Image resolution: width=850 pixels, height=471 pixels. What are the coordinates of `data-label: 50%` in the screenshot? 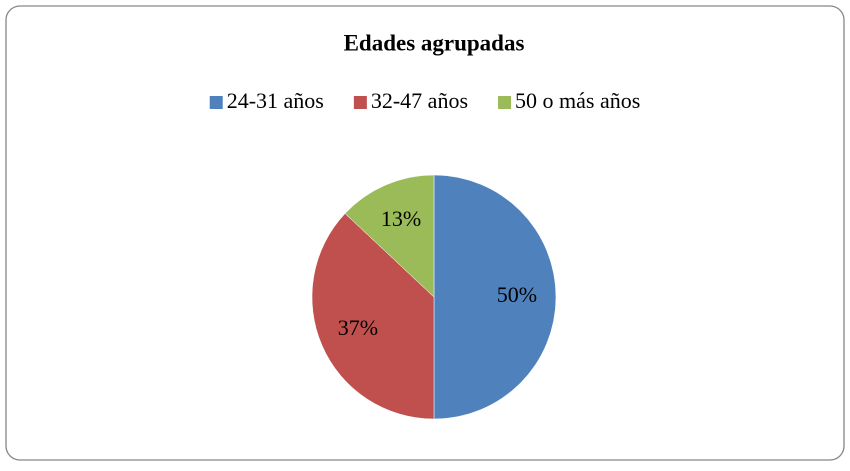 It's located at (517, 294).